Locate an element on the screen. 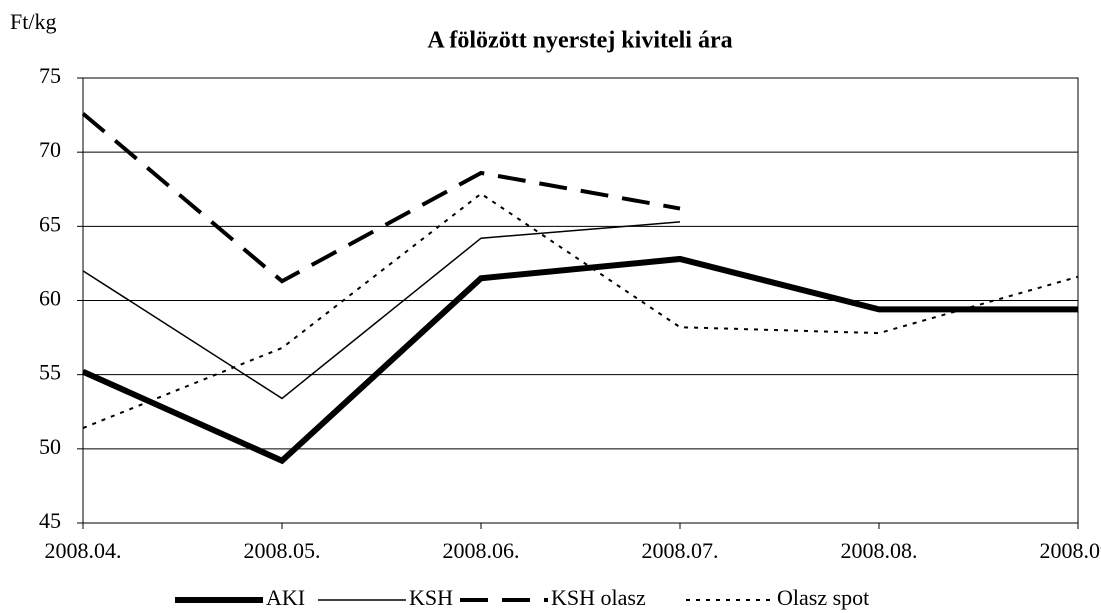 Image resolution: width=1101 pixels, height=613 pixels. x-tick-label: 2008.09. is located at coordinates (1070, 550).